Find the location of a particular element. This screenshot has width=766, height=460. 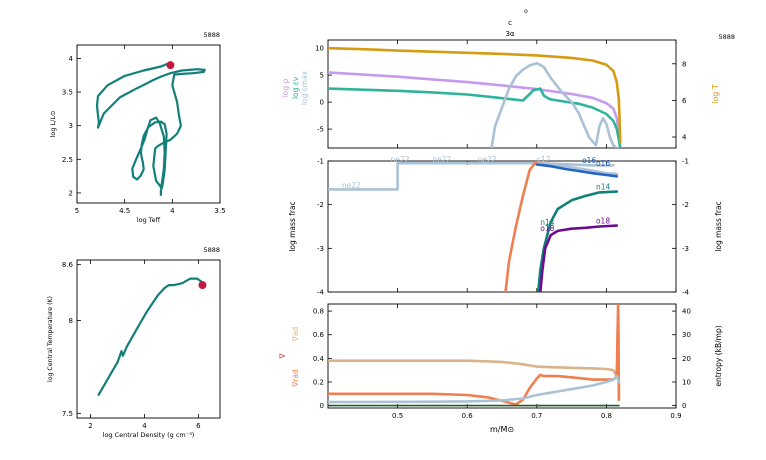

mid-ytick-label: -3 is located at coordinates (320, 249).